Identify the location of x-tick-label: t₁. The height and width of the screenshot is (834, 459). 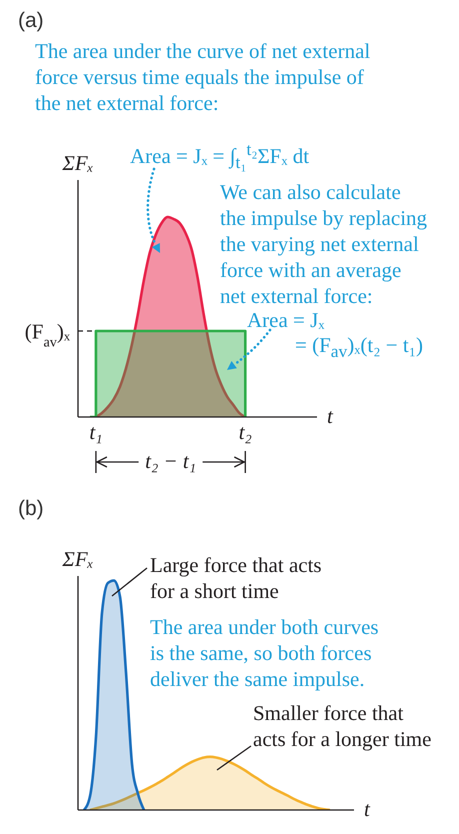
(95, 432).